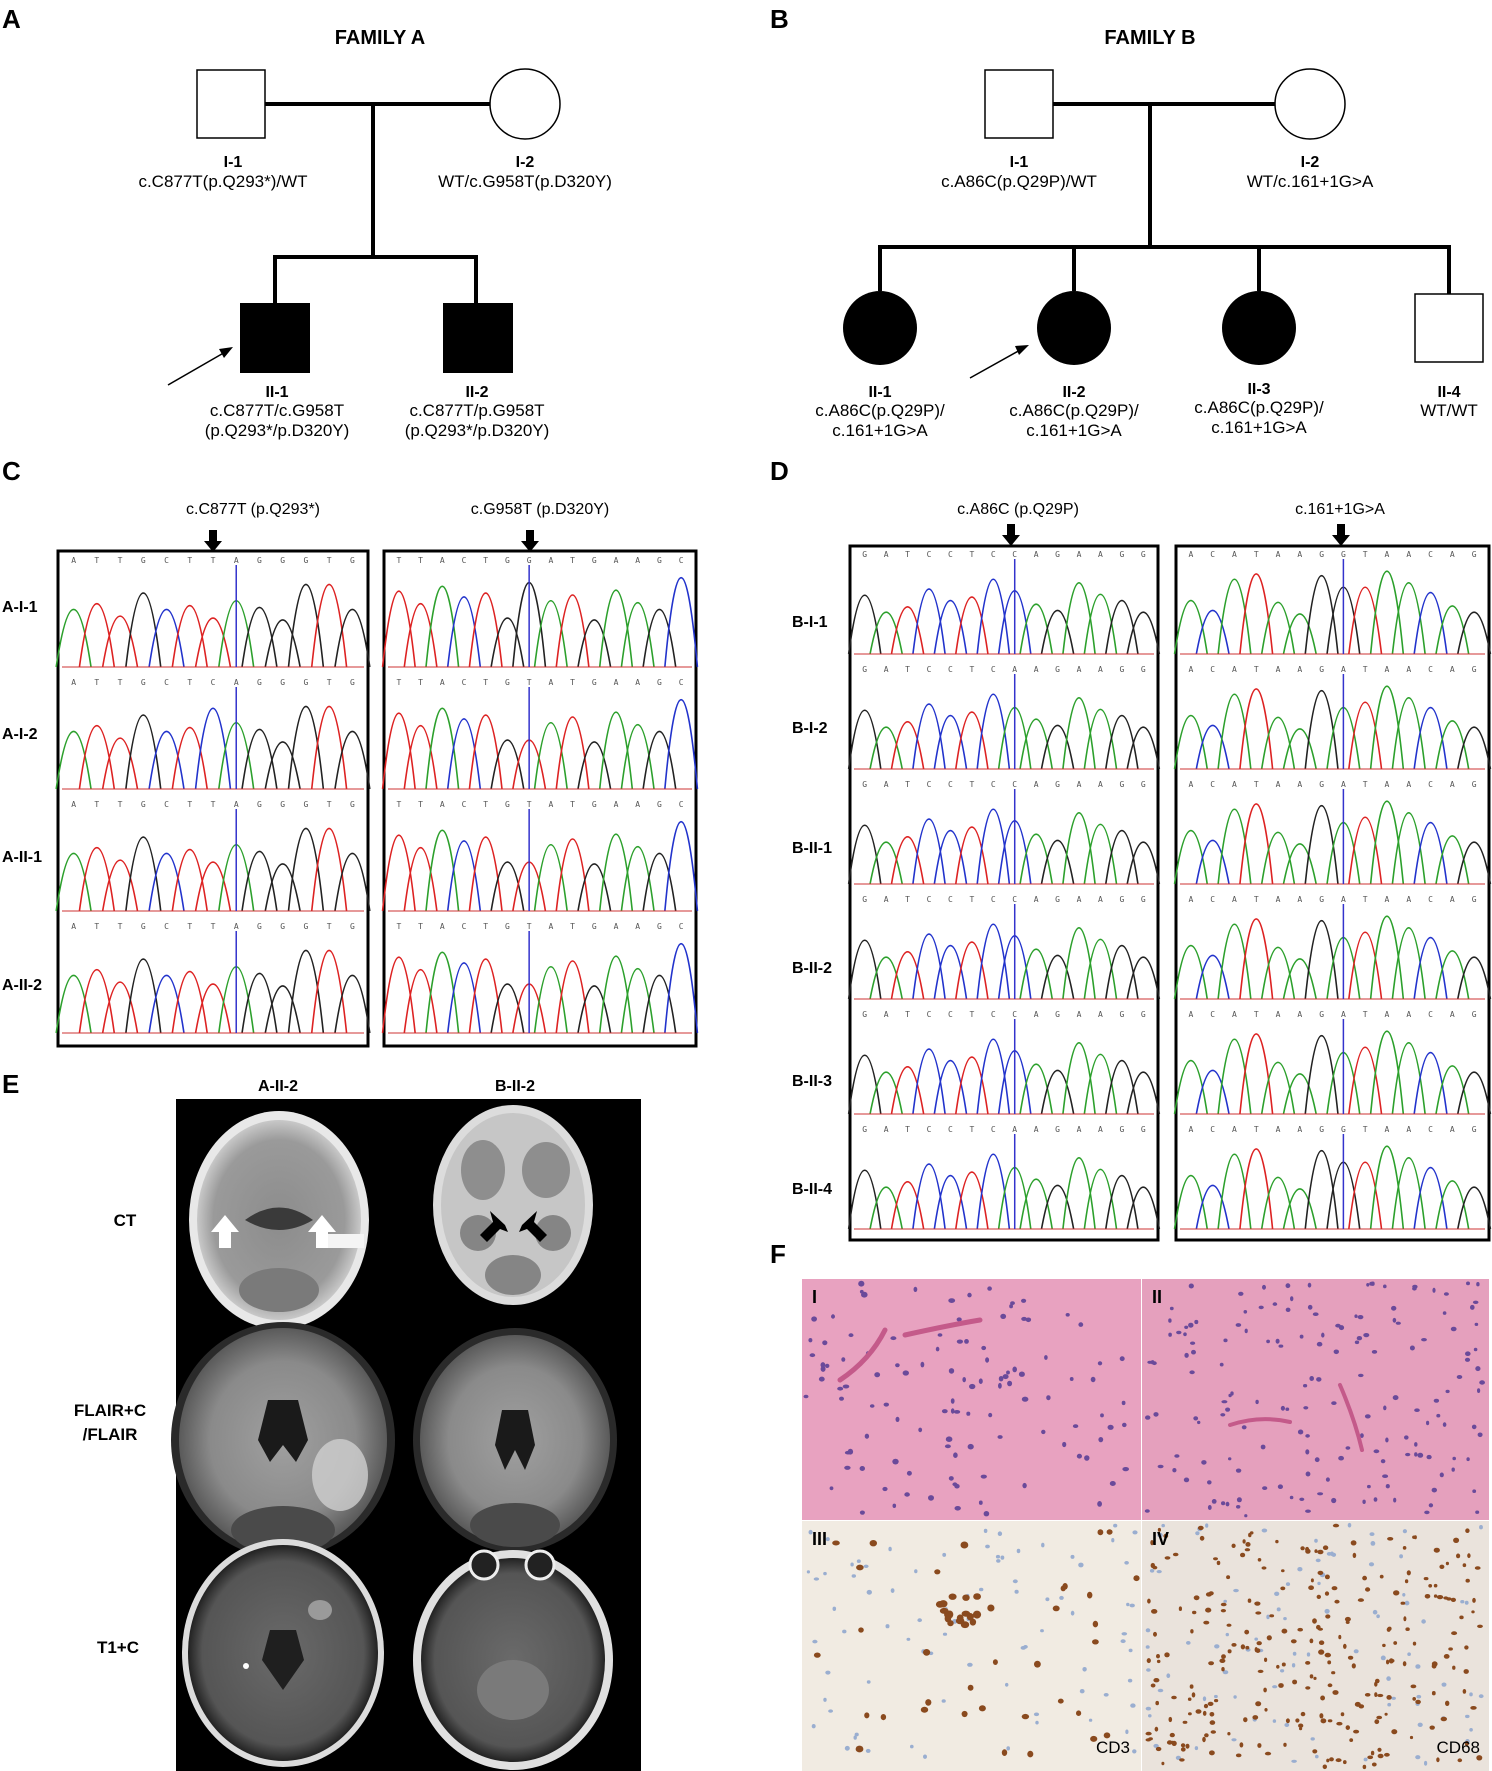  What do you see at coordinates (322, 1231) in the screenshot?
I see `ct-arrow-right` at bounding box center [322, 1231].